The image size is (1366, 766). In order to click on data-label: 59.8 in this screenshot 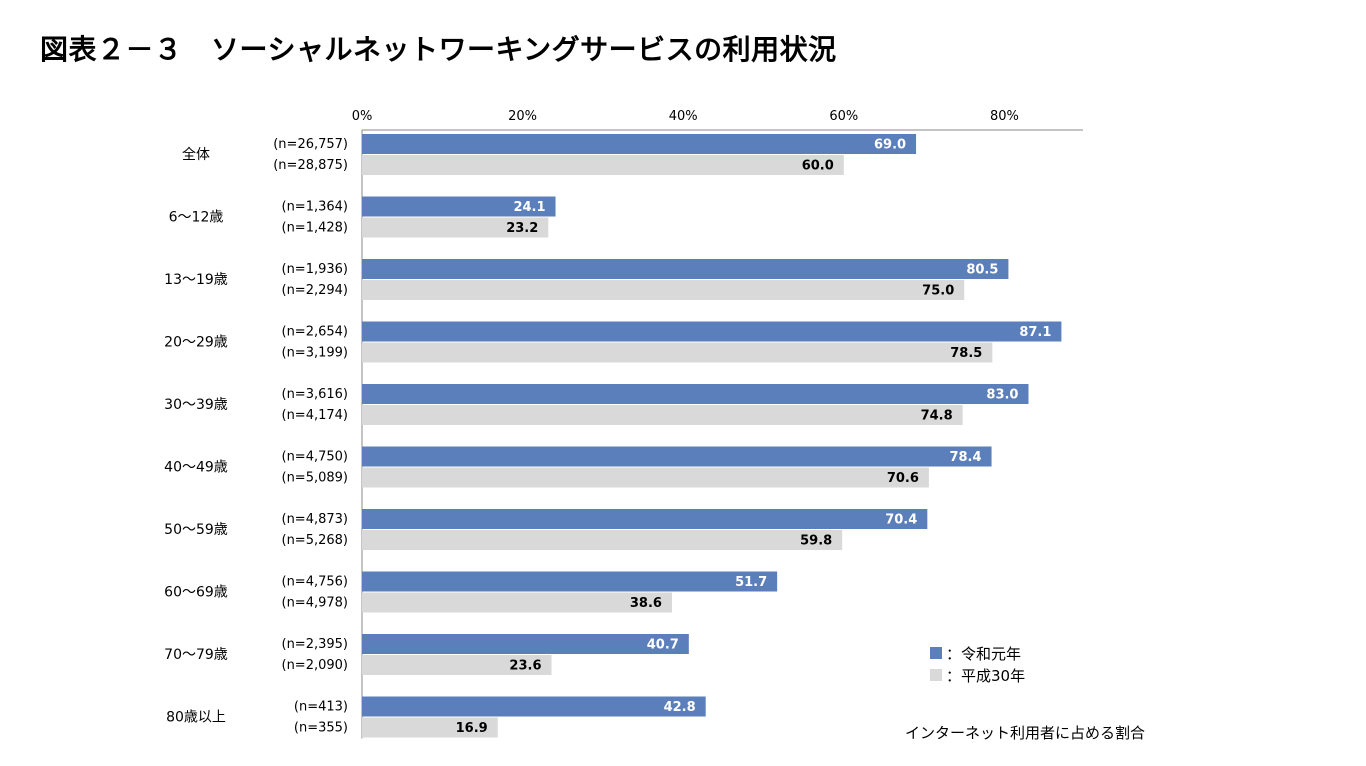, I will do `click(816, 541)`.